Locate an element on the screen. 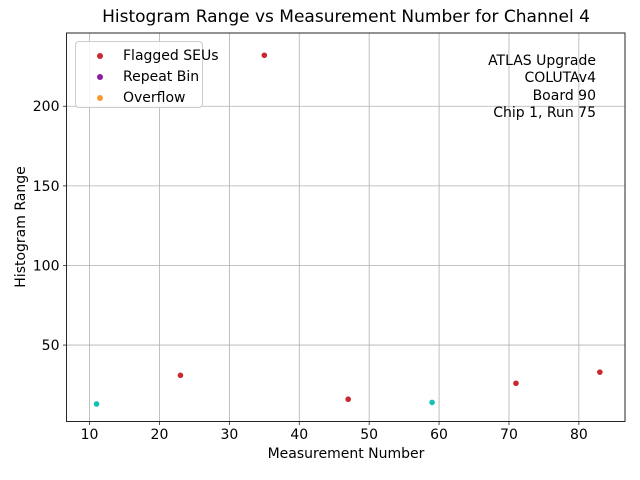 The height and width of the screenshot is (480, 640). x-tick-label: 40 is located at coordinates (299, 435).